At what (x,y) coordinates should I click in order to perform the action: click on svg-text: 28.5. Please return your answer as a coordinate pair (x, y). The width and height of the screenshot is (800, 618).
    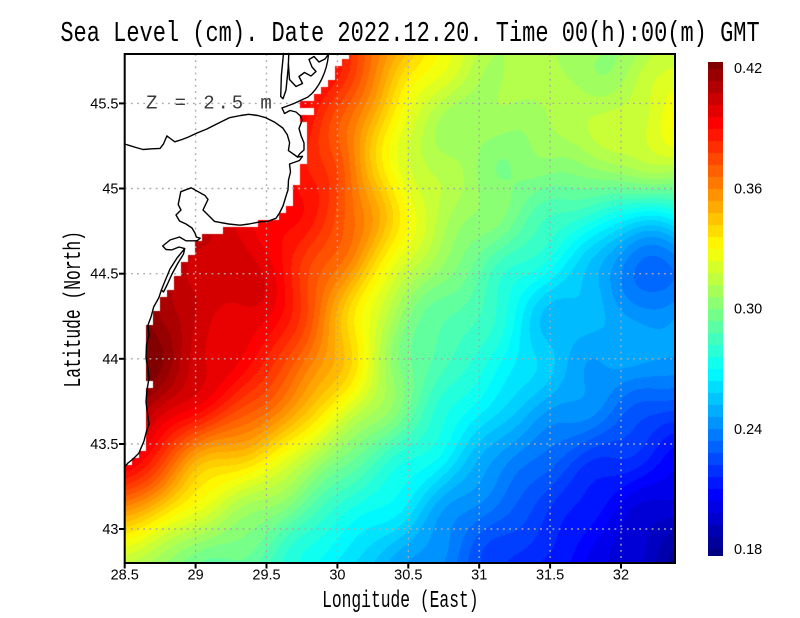
    Looking at the image, I should click on (125, 576).